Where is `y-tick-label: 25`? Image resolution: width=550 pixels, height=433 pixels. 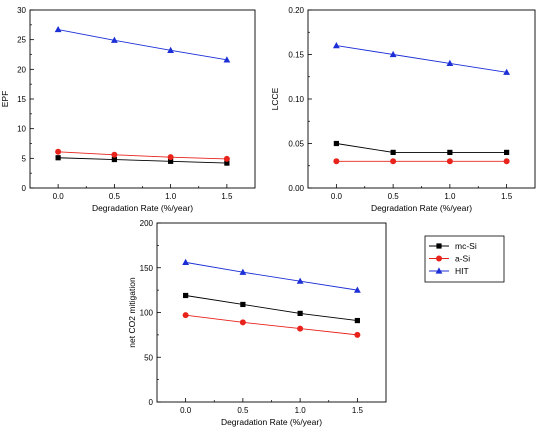 y-tick-label: 25 is located at coordinates (21, 40).